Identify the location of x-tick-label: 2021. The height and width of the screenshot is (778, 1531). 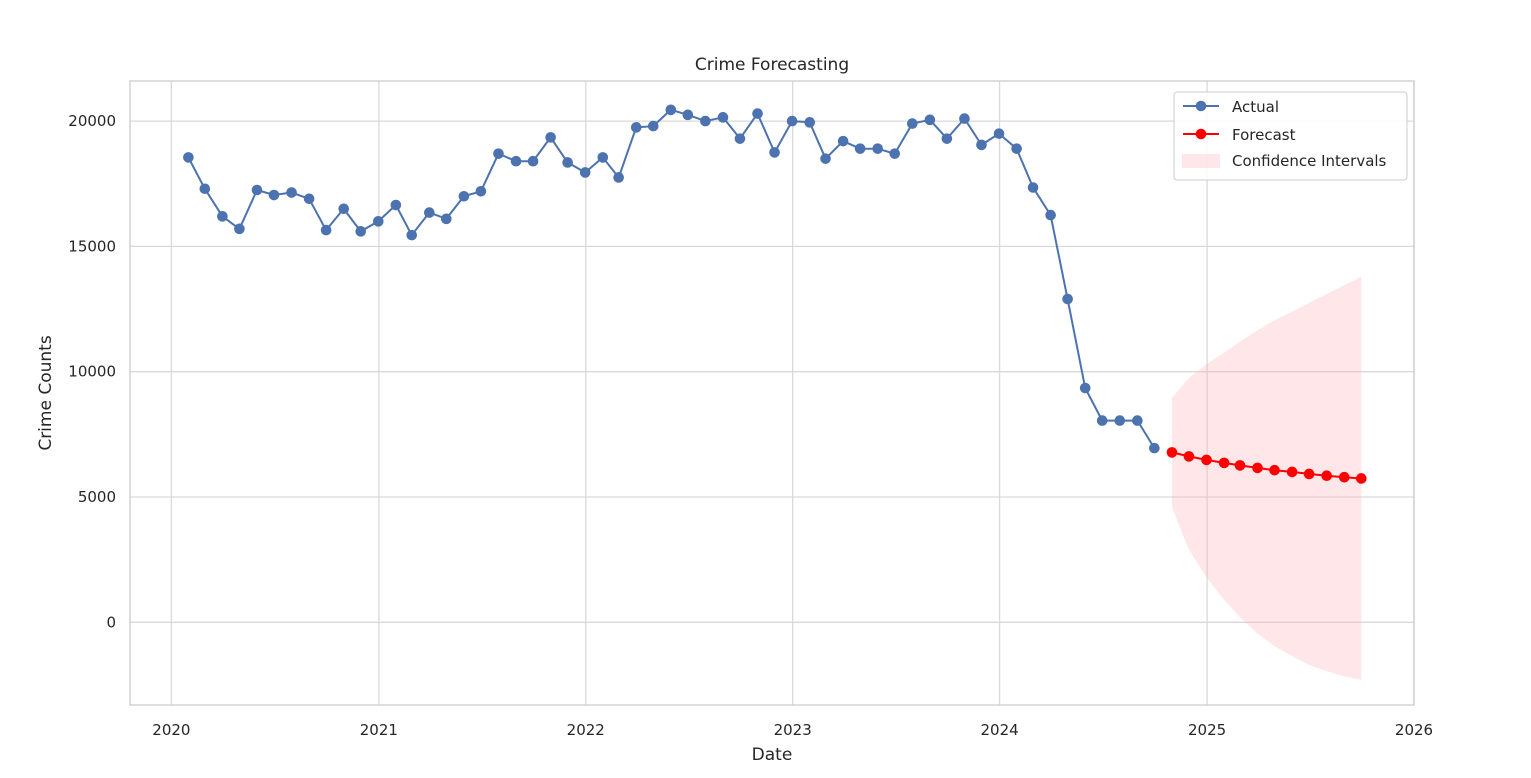
(379, 730).